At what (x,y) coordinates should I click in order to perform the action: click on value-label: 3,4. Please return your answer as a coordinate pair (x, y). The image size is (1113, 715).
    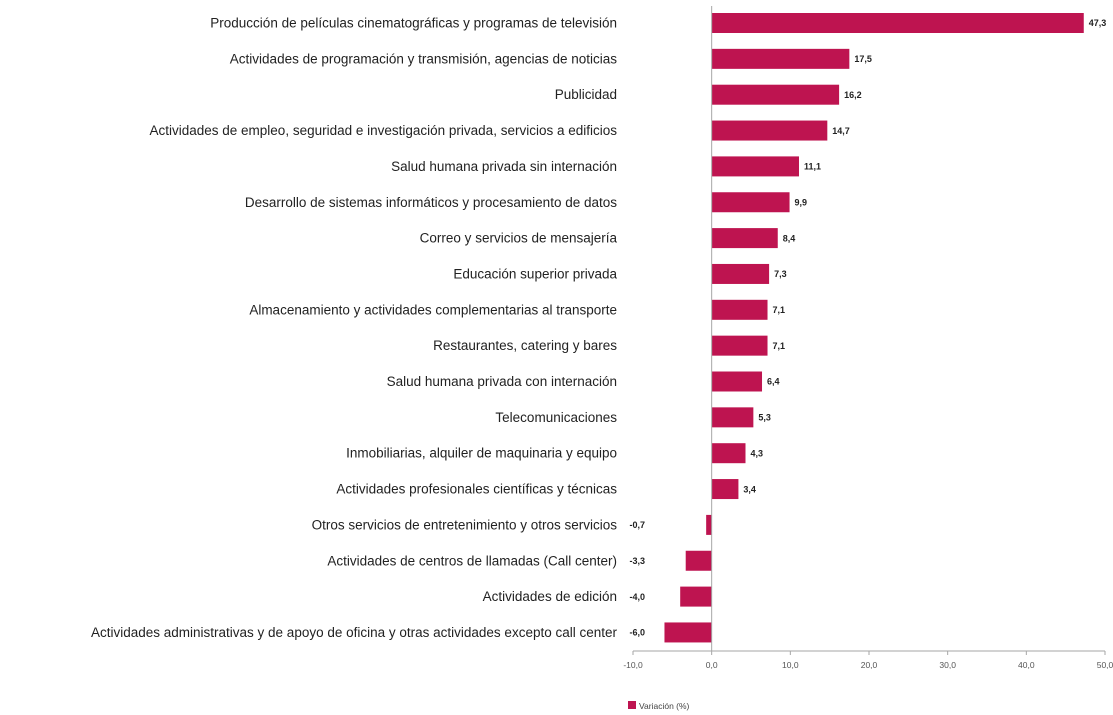
    Looking at the image, I should click on (749, 489).